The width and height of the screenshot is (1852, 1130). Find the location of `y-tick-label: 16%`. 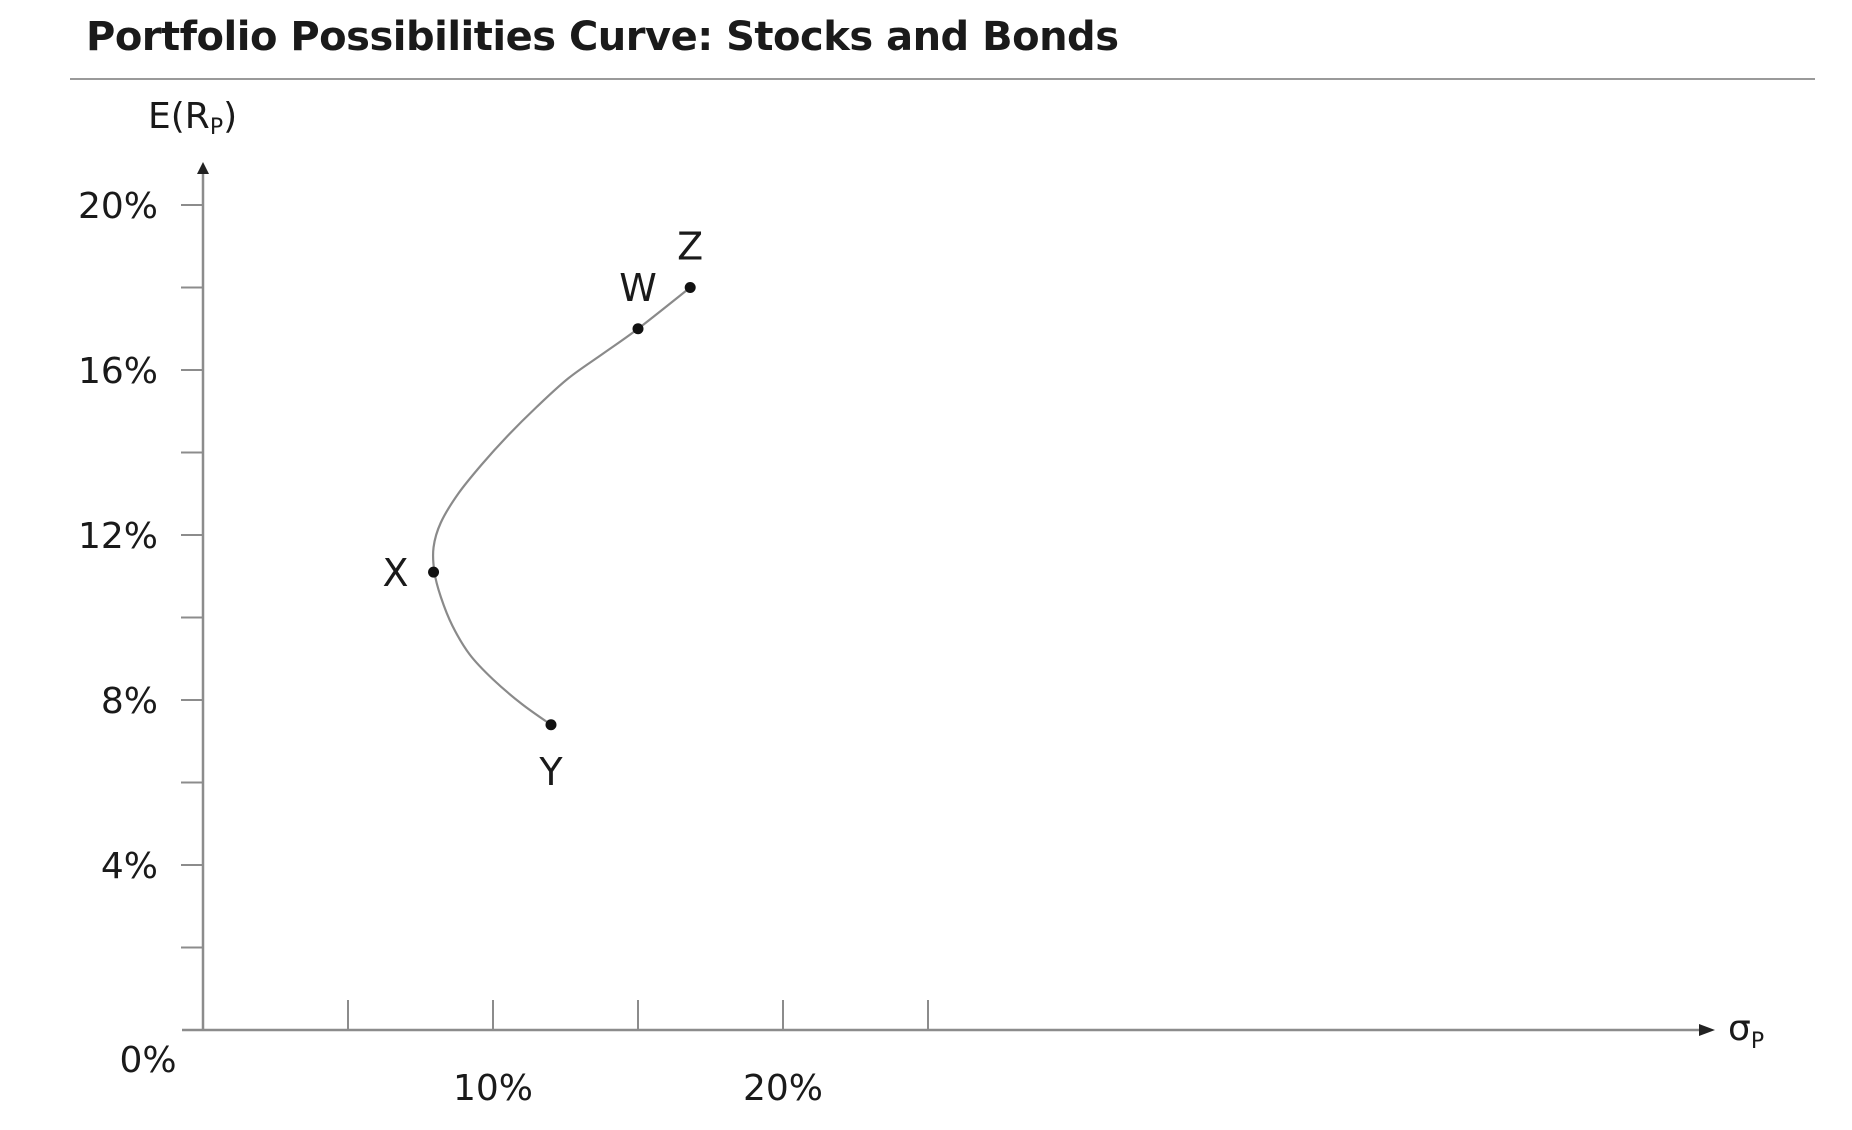

y-tick-label: 16% is located at coordinates (118, 371).